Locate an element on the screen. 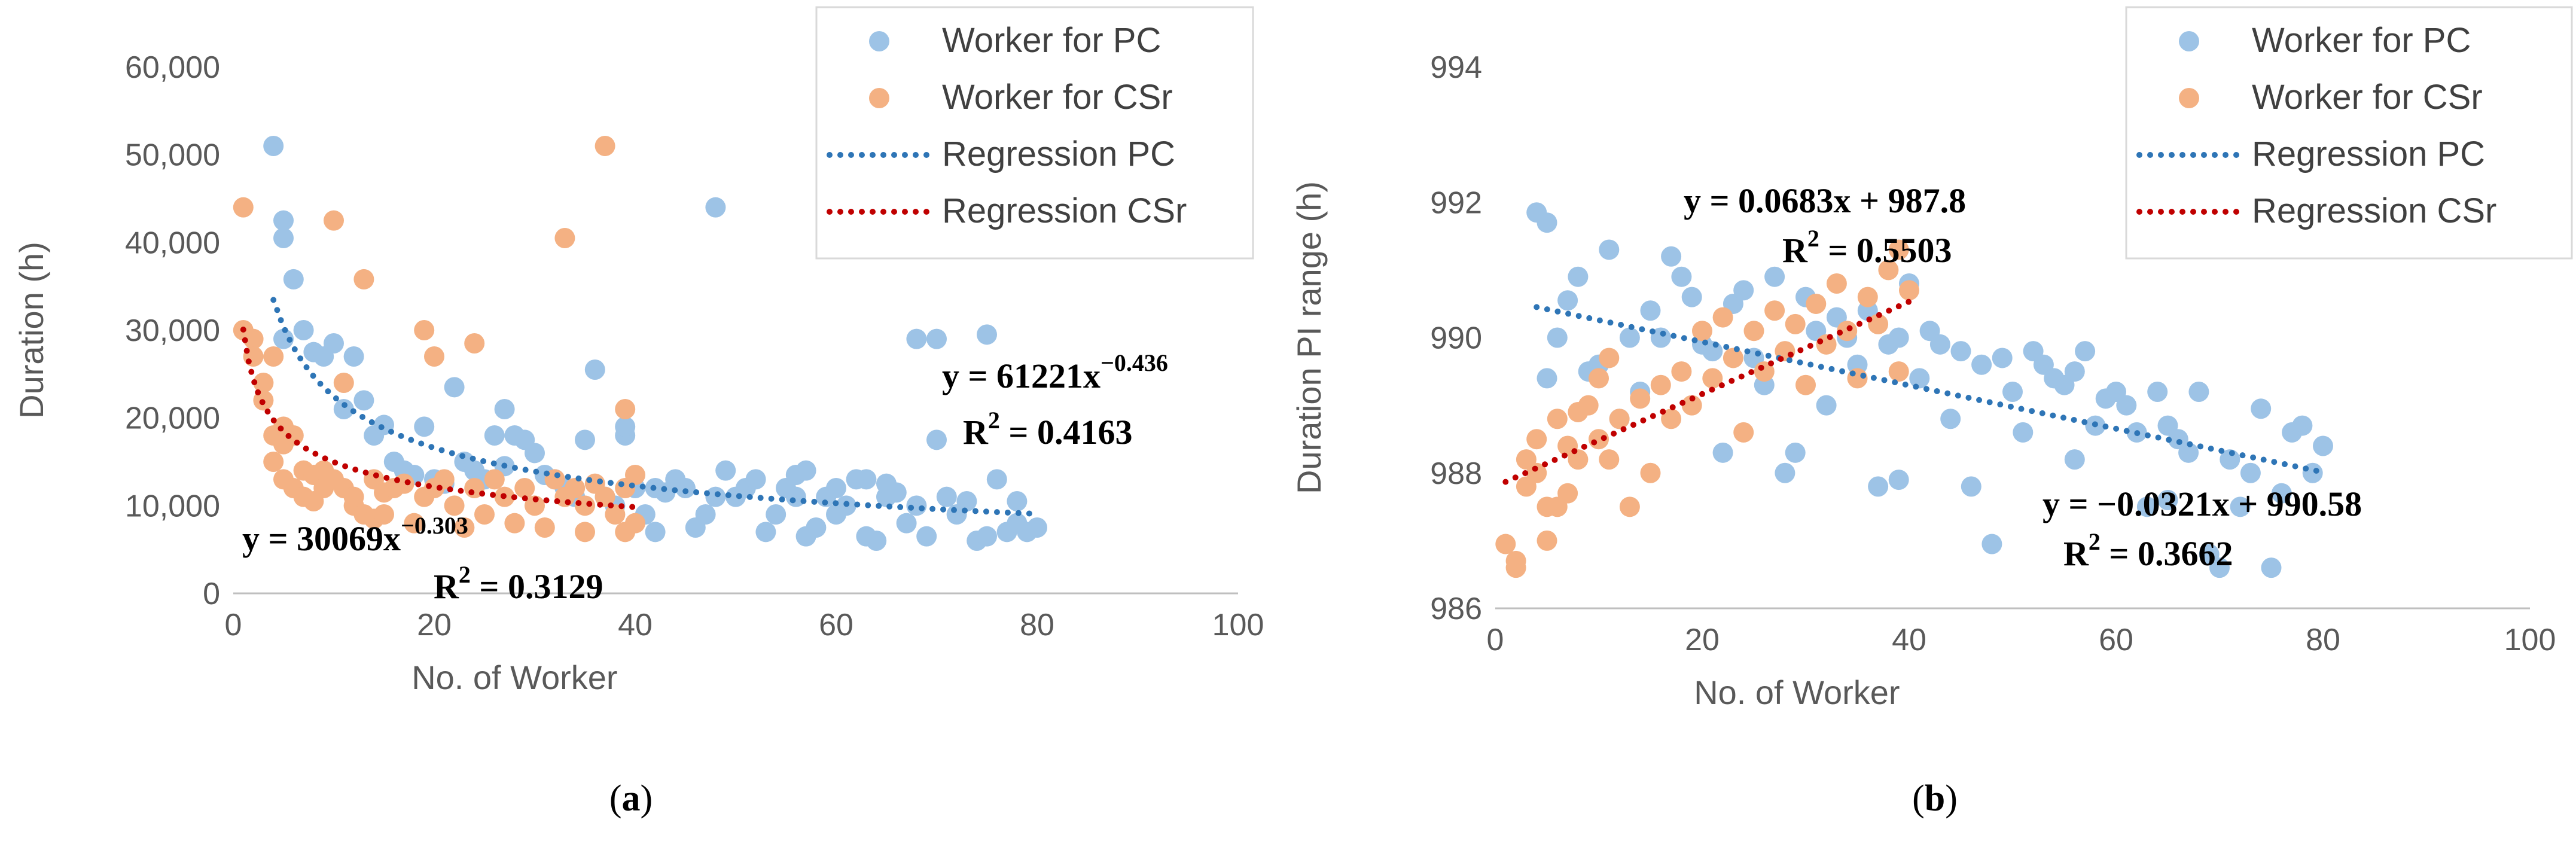 The width and height of the screenshot is (2576, 841). x-tick-label: 0 is located at coordinates (1495, 640).